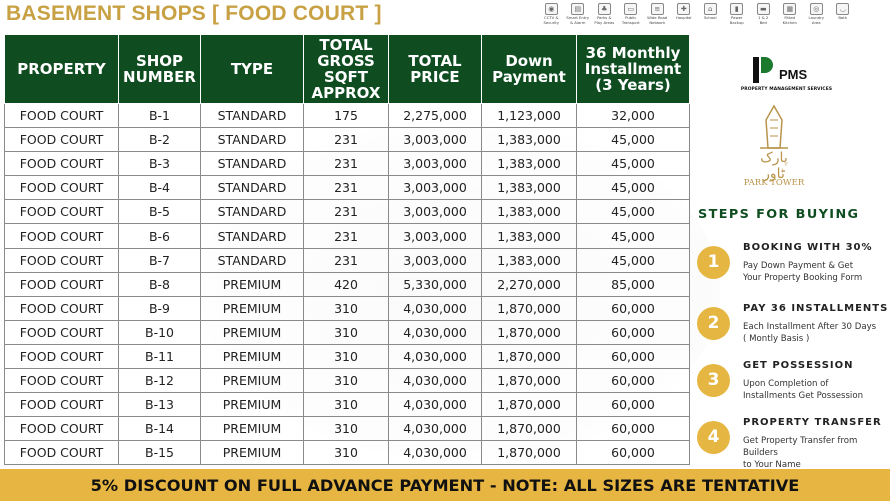 Image resolution: width=890 pixels, height=501 pixels. I want to click on park-tower-urdu: پارک ٹاور, so click(774, 166).